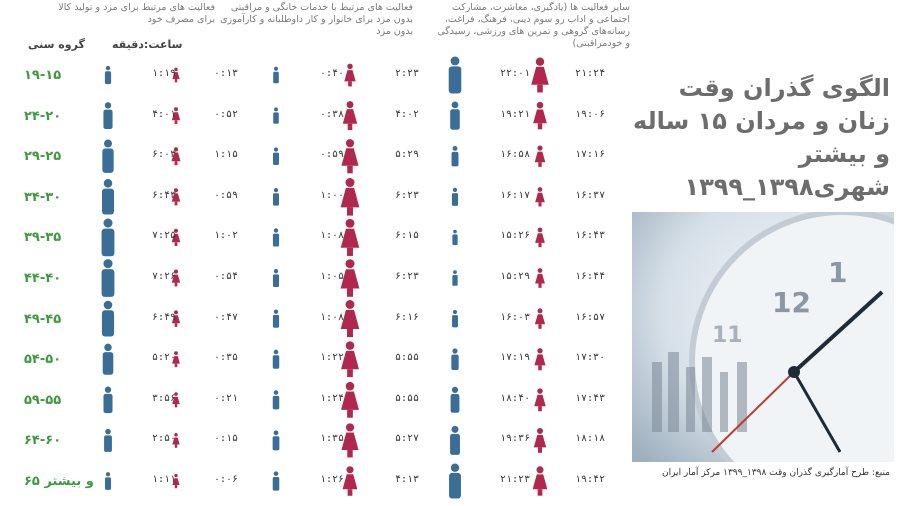  Describe the element at coordinates (515, 73) in the screenshot. I see `other-male-value: ۲۲:۰۱` at that location.